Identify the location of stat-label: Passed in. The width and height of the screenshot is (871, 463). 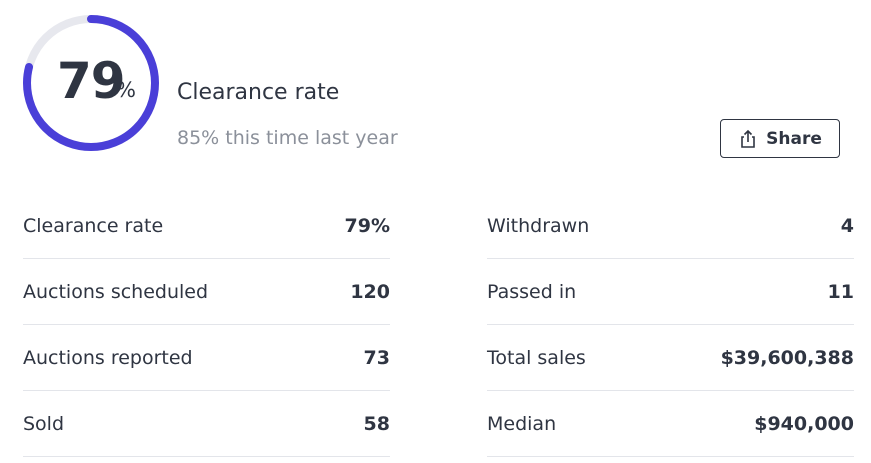
(532, 291).